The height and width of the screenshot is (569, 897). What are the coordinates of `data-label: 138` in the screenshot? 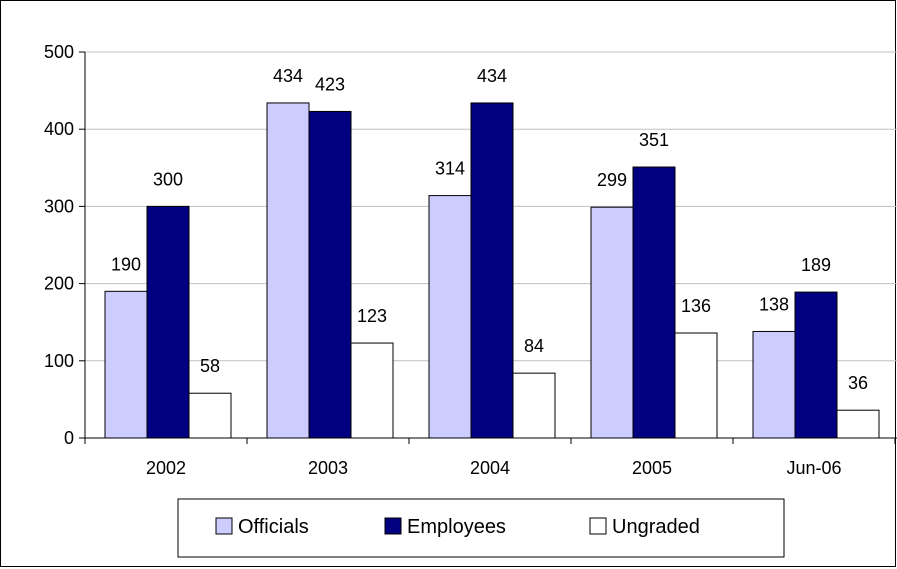 It's located at (774, 304).